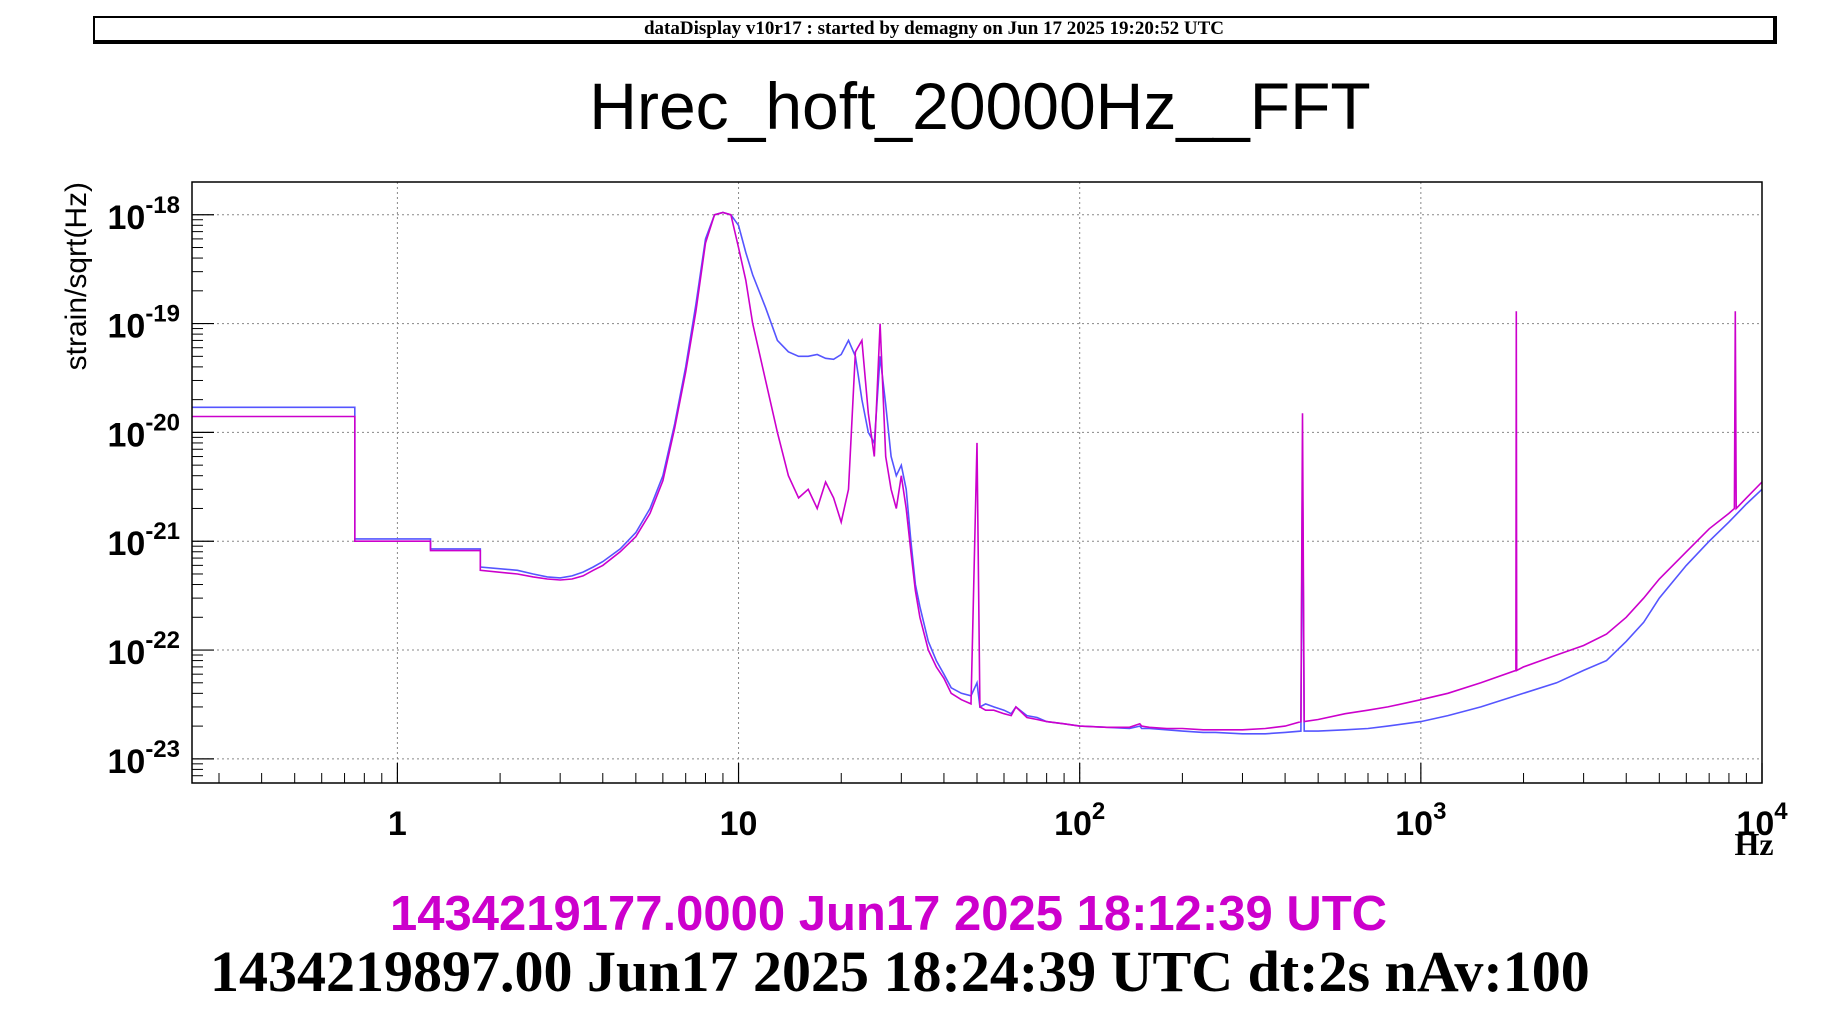 This screenshot has width=1846, height=1017. I want to click on y-tick-exponent: -20, so click(162, 422).